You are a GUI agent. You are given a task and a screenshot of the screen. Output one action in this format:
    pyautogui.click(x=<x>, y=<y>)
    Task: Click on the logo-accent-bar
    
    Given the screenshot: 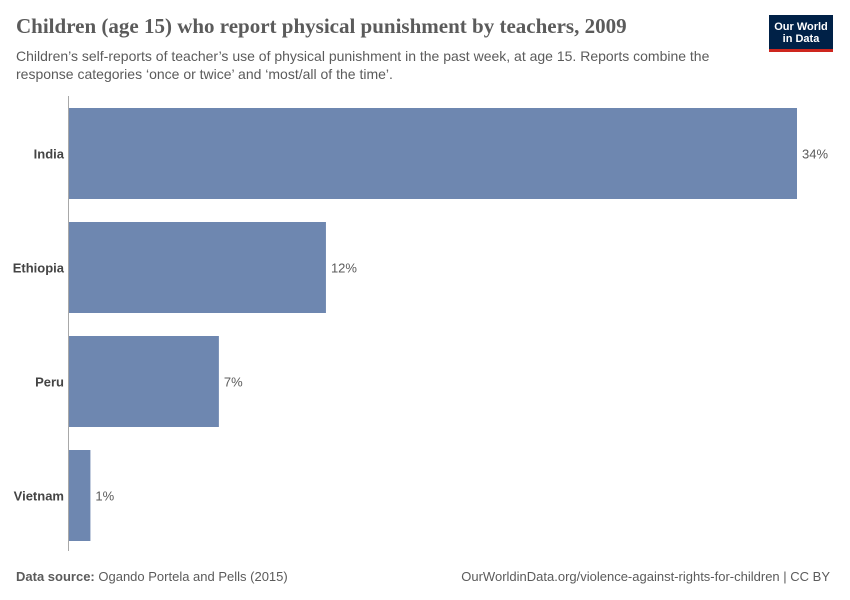 What is the action you would take?
    pyautogui.click(x=801, y=50)
    